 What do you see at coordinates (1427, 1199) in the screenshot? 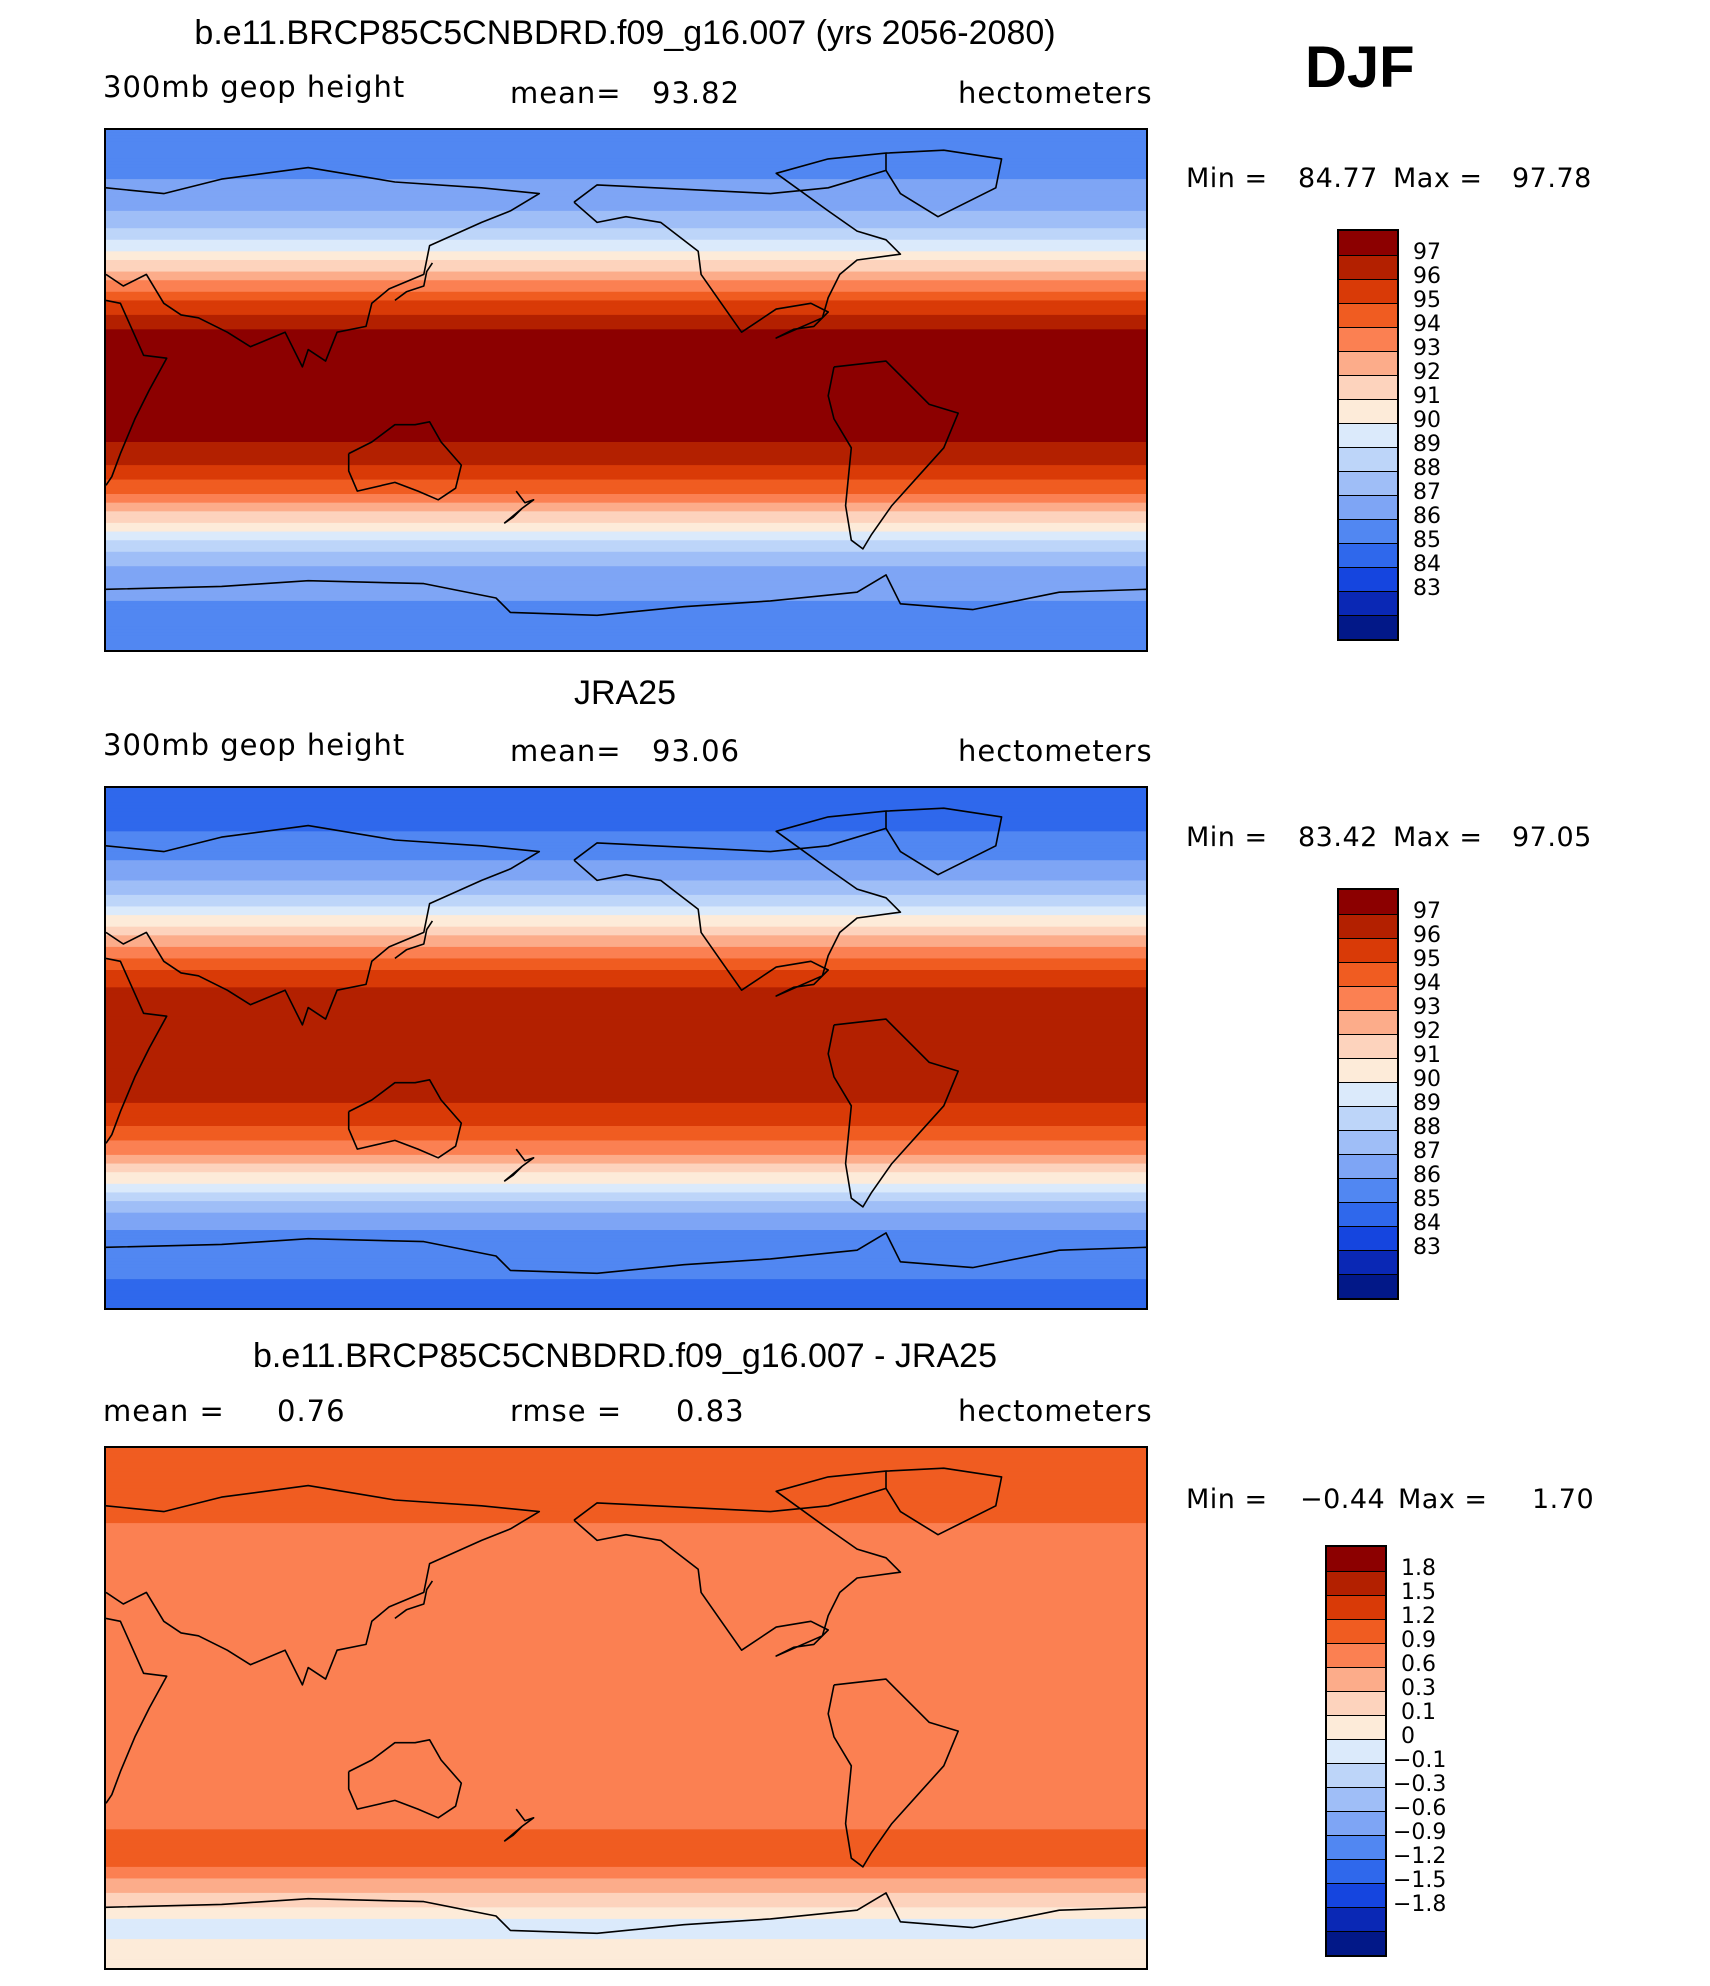
I see `colorbar-level-label: 85` at bounding box center [1427, 1199].